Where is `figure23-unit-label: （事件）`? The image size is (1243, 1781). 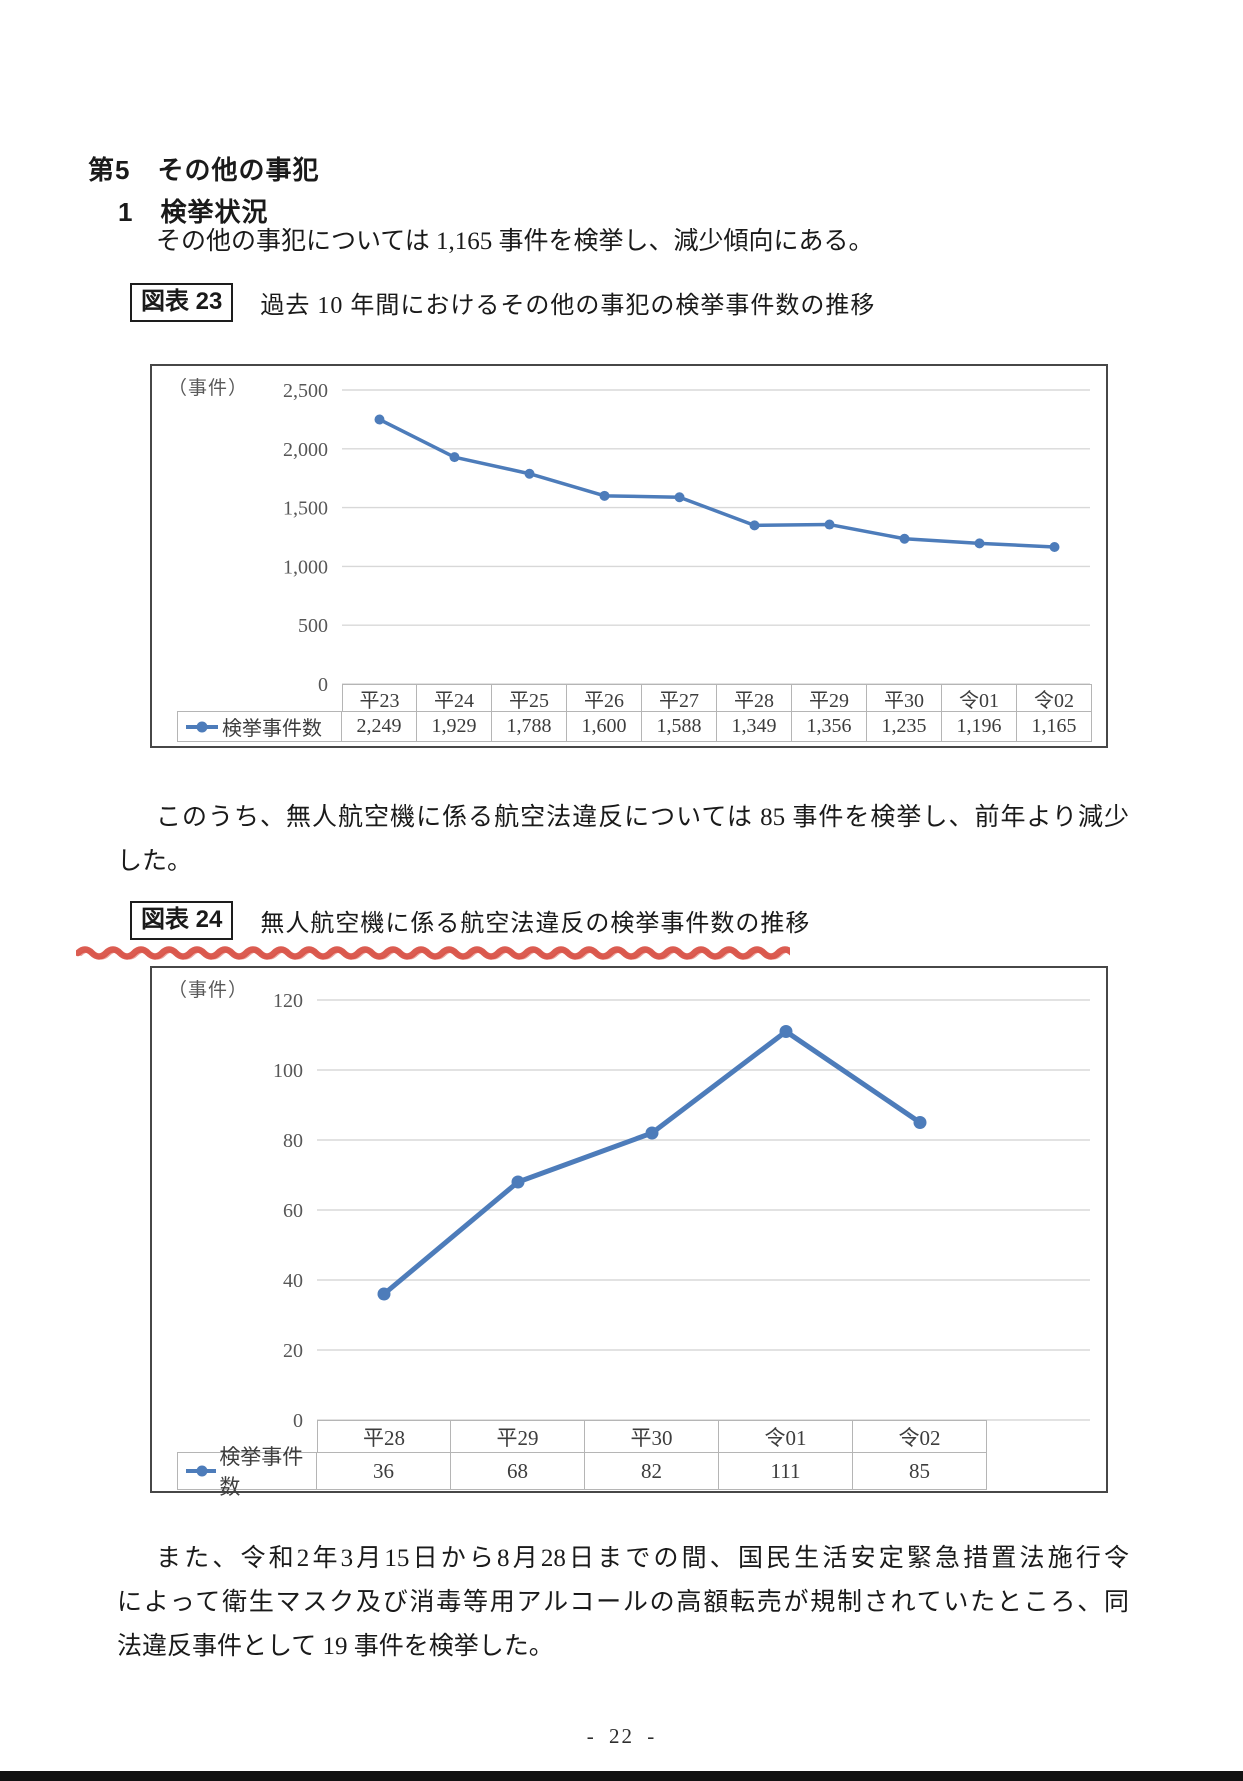 figure23-unit-label: （事件） is located at coordinates (208, 388).